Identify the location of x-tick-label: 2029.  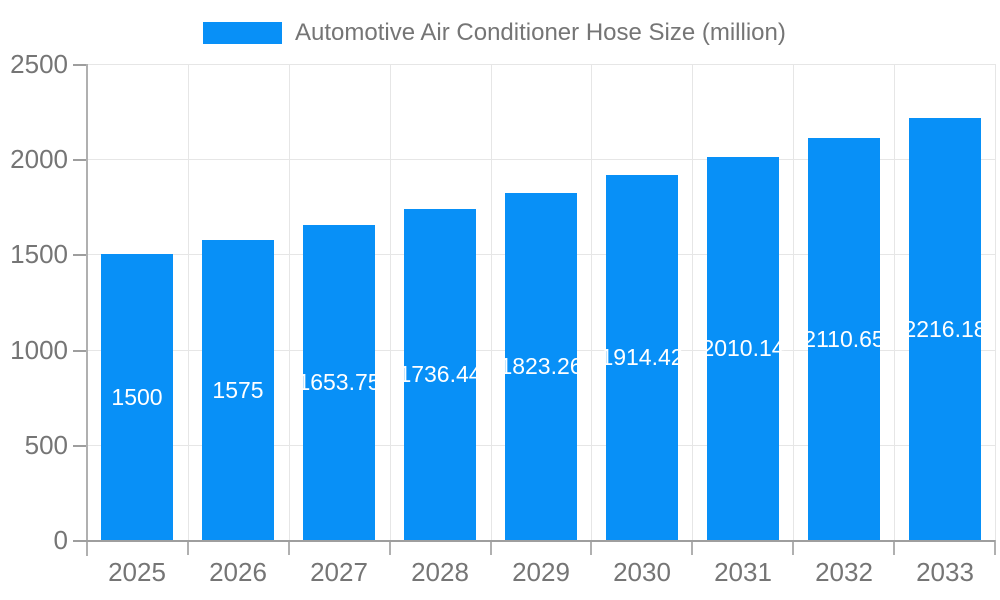
(541, 572).